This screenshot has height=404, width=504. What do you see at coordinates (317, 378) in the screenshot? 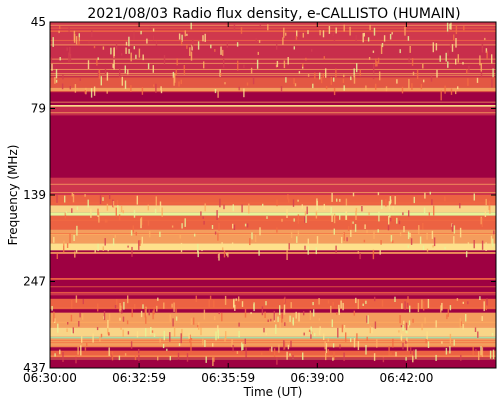
I see `x-tick-label: 06:39:00` at bounding box center [317, 378].